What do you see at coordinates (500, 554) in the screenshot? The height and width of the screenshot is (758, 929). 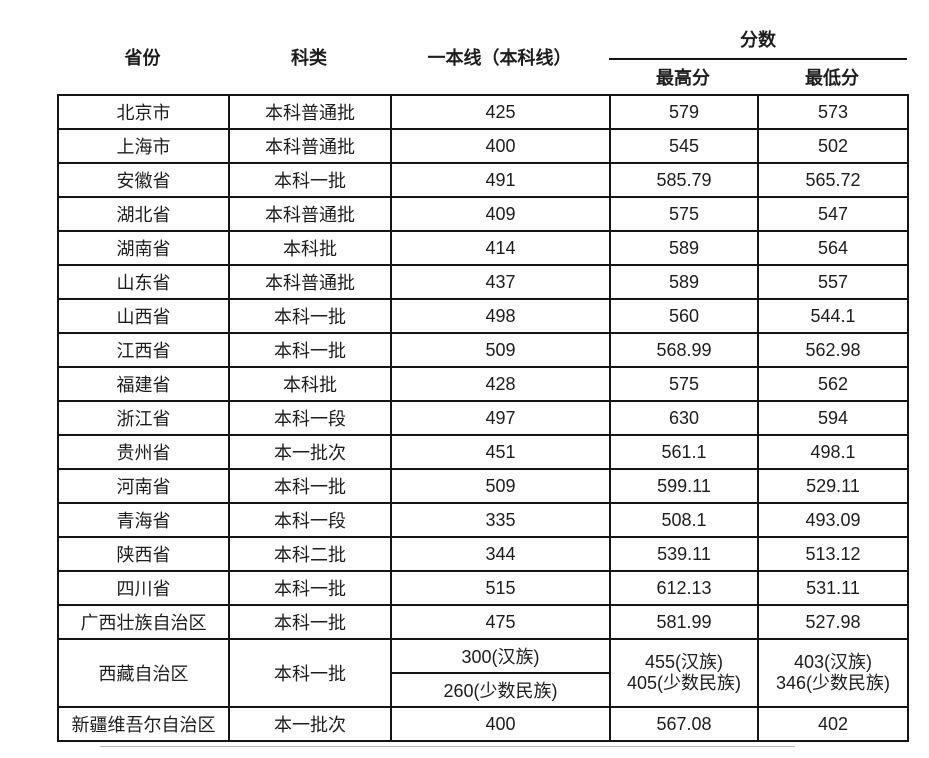 I see `cell-line: 344` at bounding box center [500, 554].